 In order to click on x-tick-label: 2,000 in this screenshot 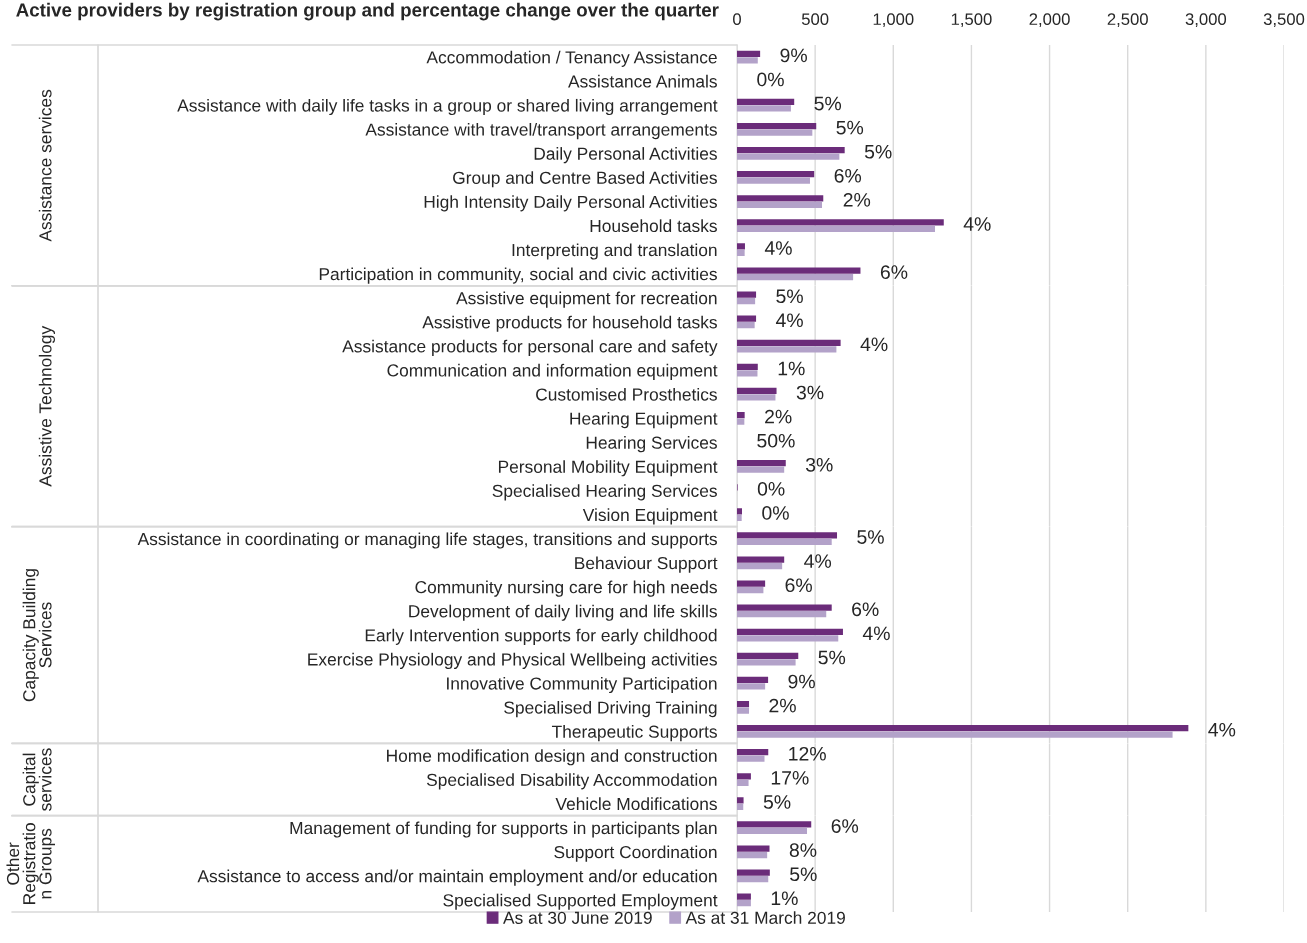, I will do `click(1049, 20)`.